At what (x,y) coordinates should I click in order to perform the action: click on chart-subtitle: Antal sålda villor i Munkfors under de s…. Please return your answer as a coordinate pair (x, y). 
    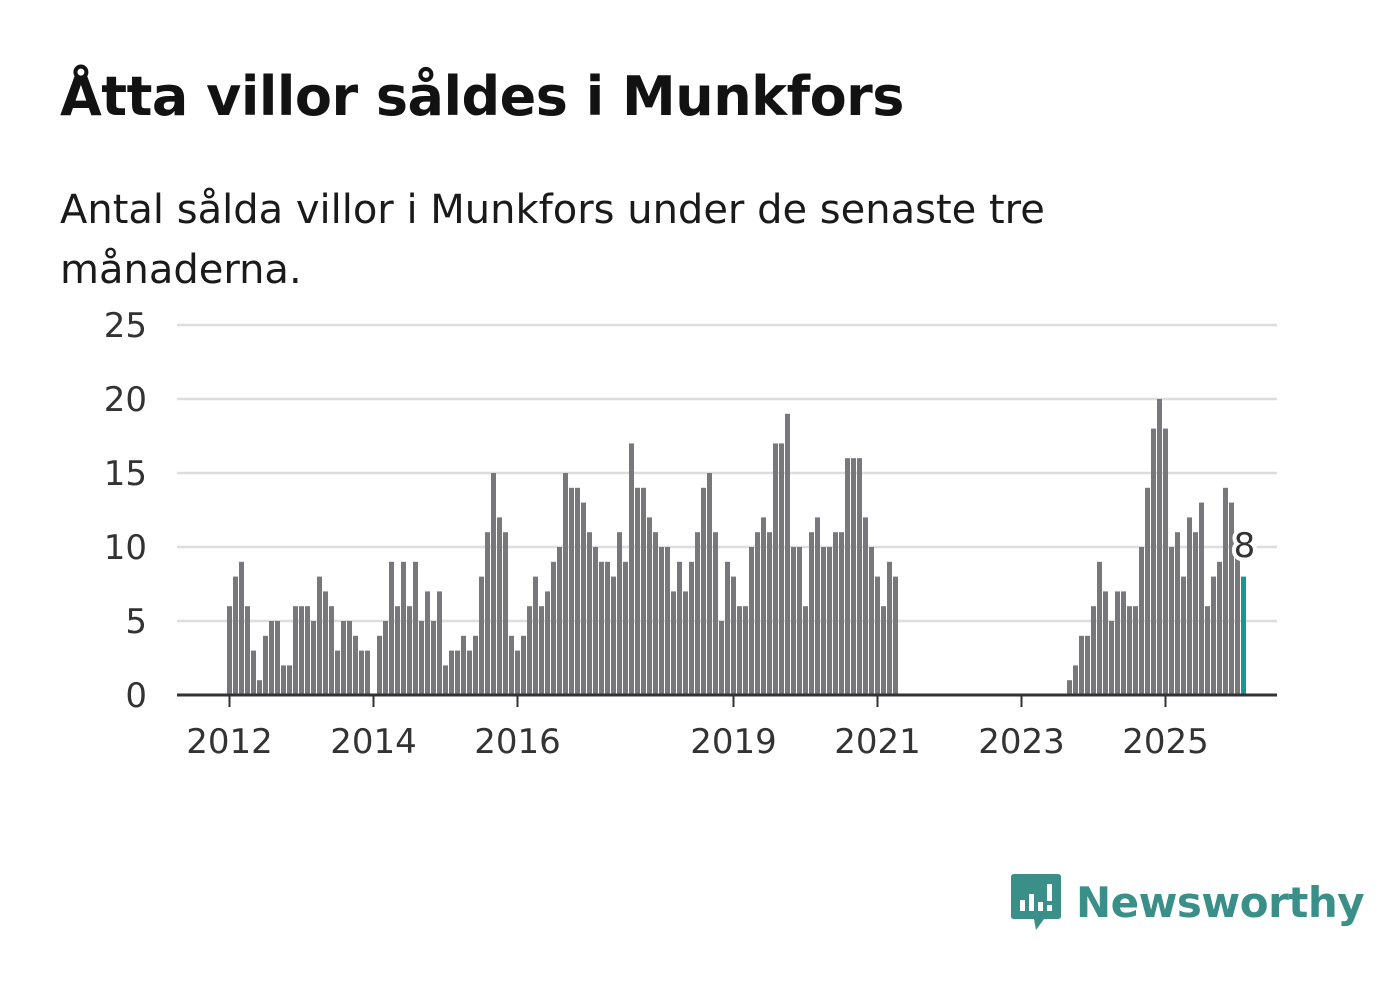
    Looking at the image, I should click on (552, 240).